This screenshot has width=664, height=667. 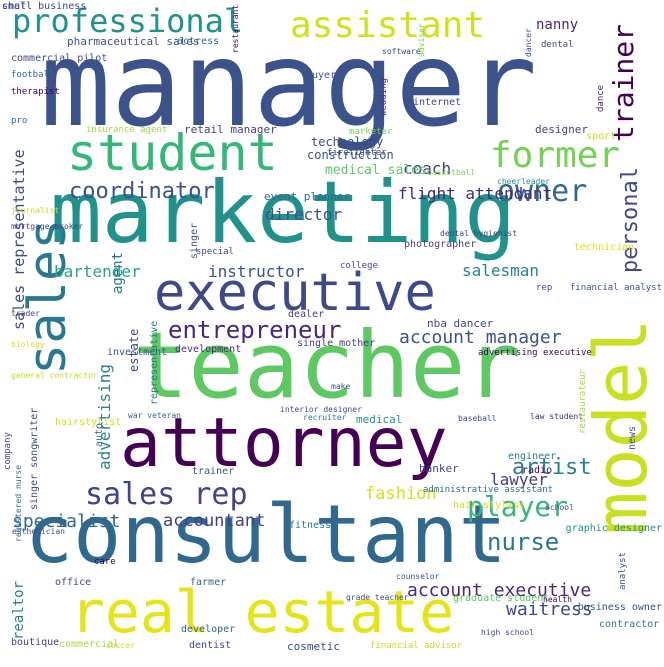 I want to click on cloud-word: attorney, so click(x=284, y=443).